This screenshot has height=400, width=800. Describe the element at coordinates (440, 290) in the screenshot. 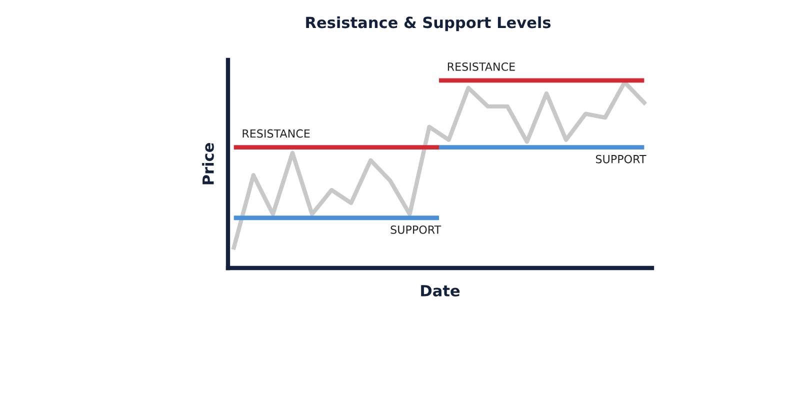

I see `x-axis-title: Date` at that location.